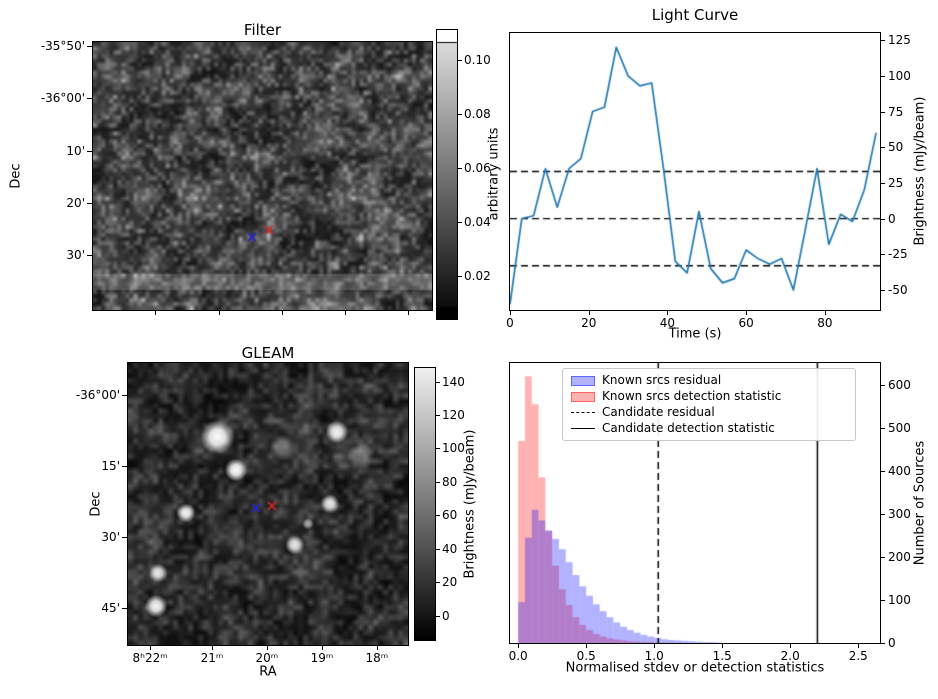  Describe the element at coordinates (586, 656) in the screenshot. I see `tick-label: 0.5` at that location.